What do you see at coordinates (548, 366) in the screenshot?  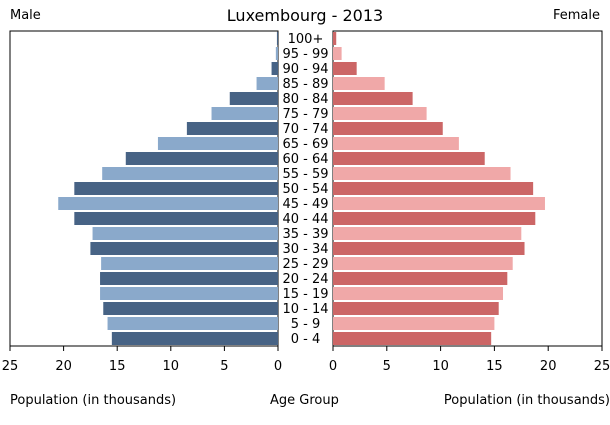 I see `female-tick-label: 20` at bounding box center [548, 366].